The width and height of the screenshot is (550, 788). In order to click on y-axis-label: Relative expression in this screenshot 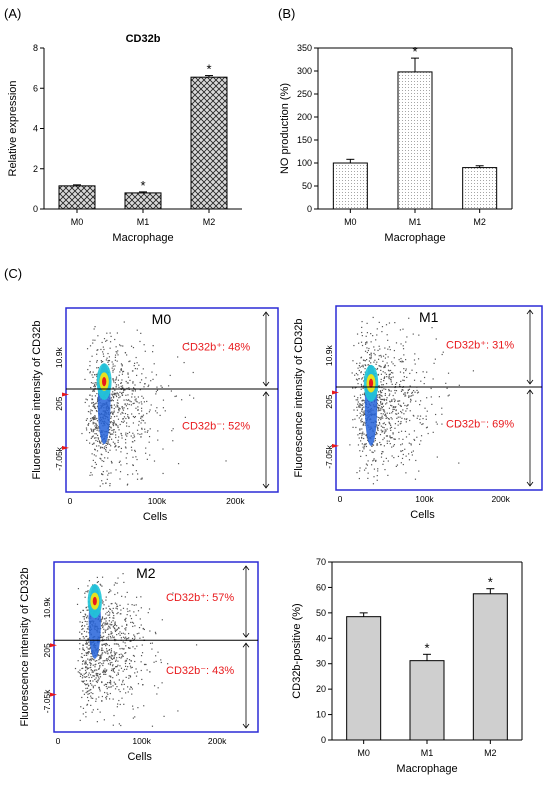, I will do `click(13, 129)`.